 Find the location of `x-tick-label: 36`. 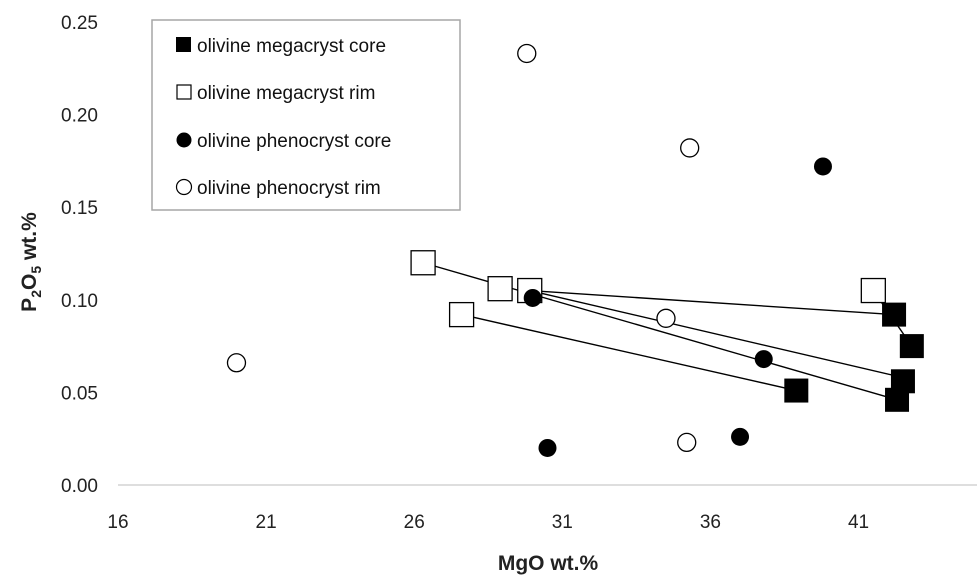

x-tick-label: 36 is located at coordinates (710, 522).